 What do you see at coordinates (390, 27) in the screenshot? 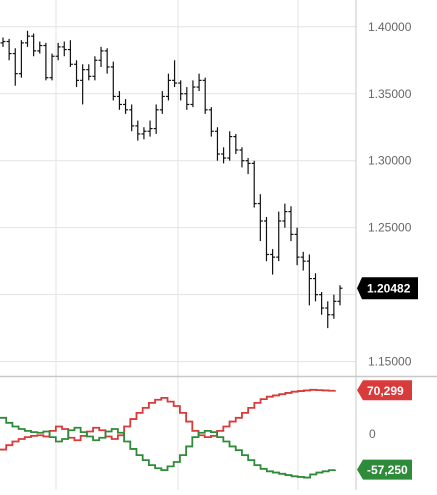
I see `price-tick-label: 1.40000` at bounding box center [390, 27].